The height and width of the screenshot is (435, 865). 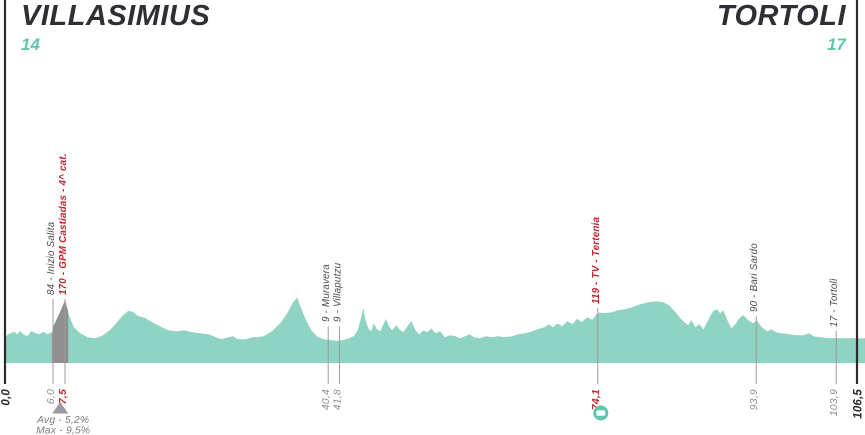 I want to click on tick-label: 93,9, so click(x=754, y=399).